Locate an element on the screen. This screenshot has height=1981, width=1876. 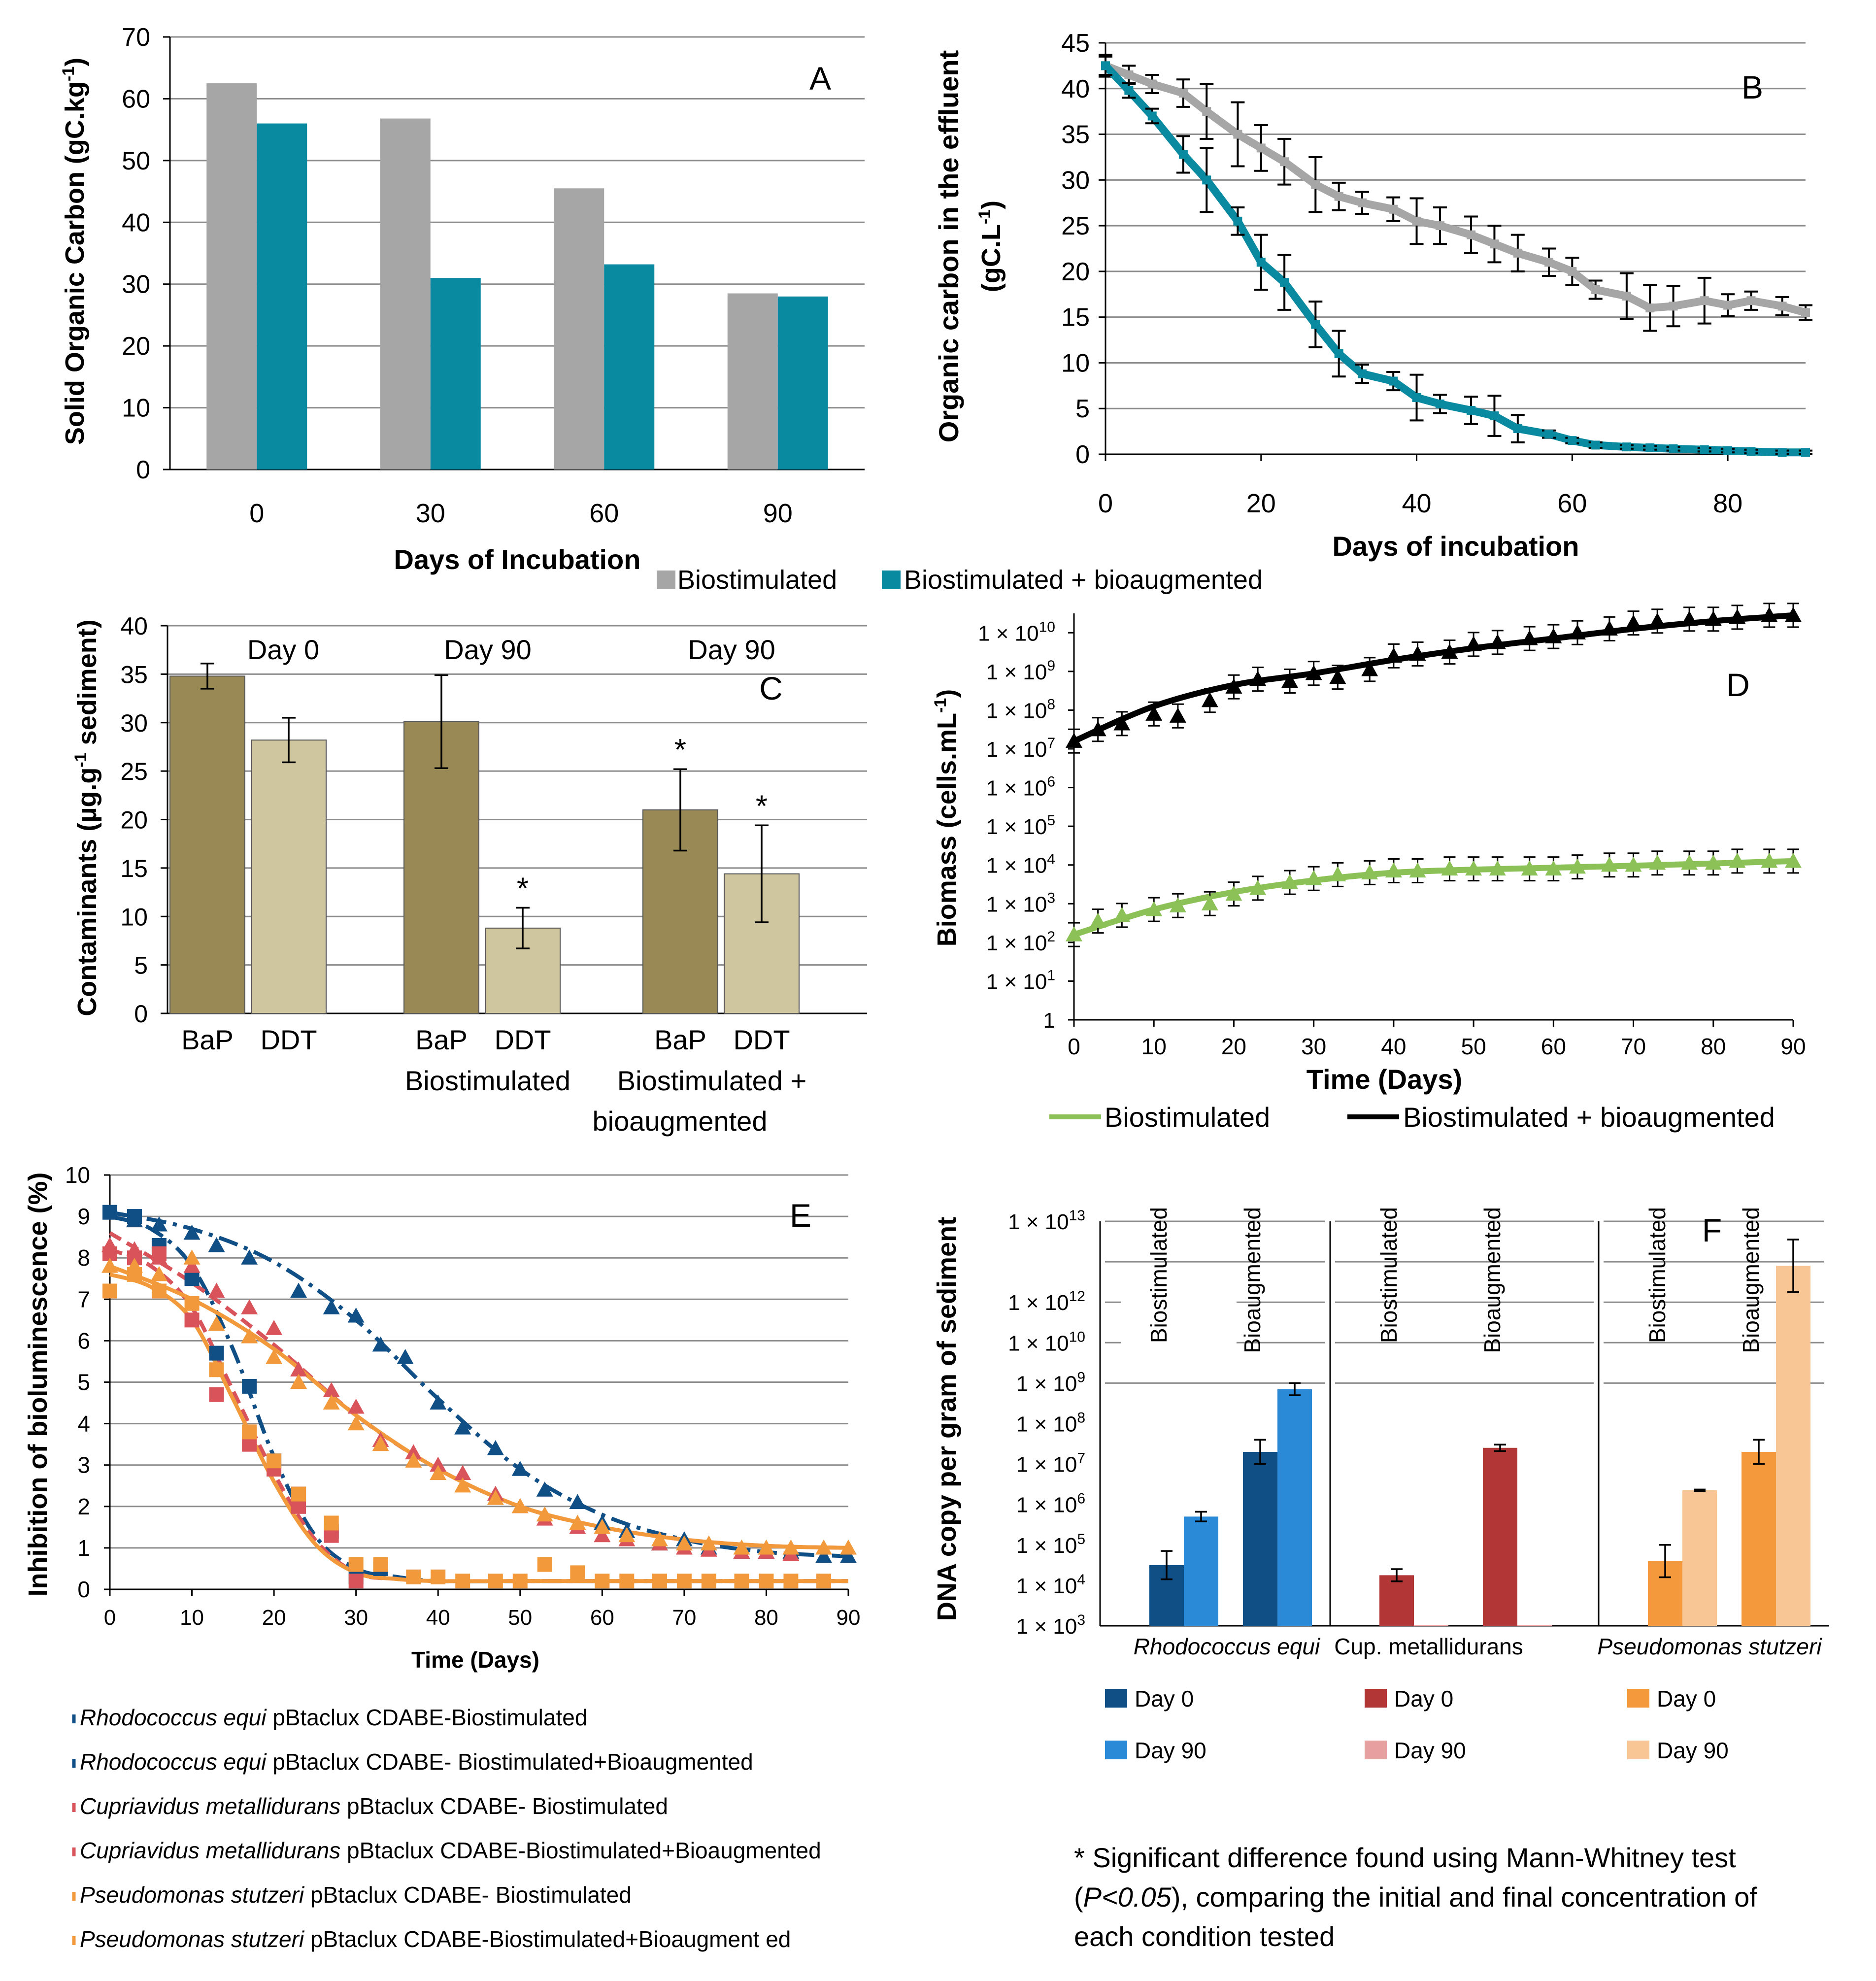
y-tick-label: 8 is located at coordinates (84, 1258).